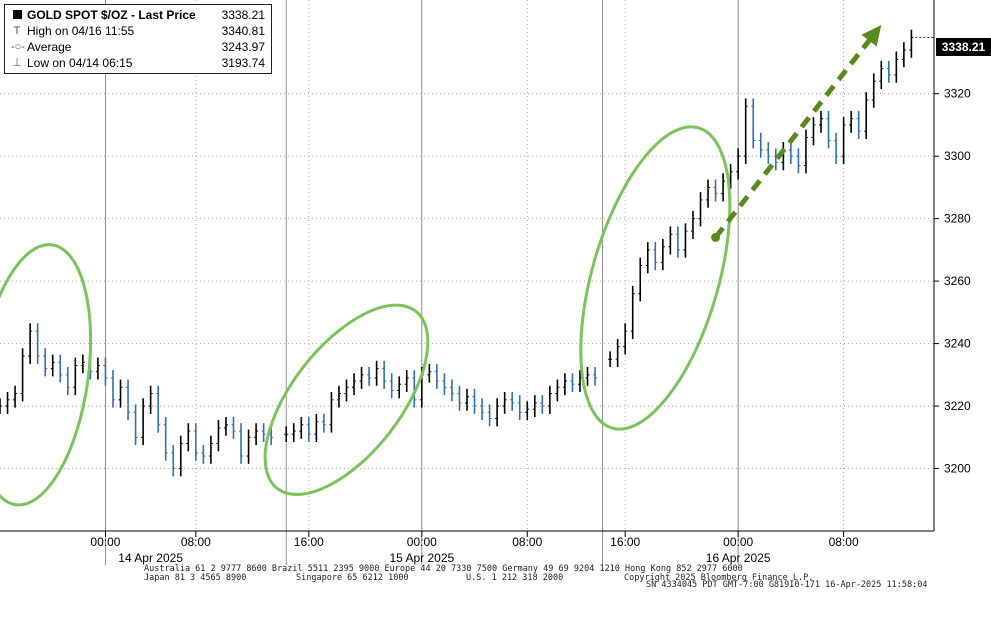 The width and height of the screenshot is (991, 623). Describe the element at coordinates (81, 31) in the screenshot. I see `legend-high-label: High on 04/16 11:55` at that location.